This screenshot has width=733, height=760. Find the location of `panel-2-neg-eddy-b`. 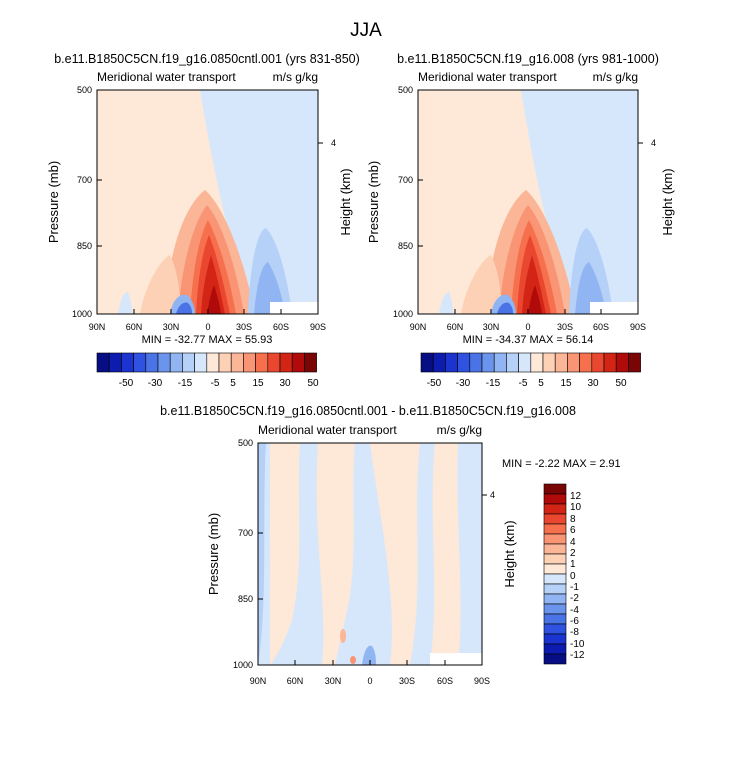

panel-2-neg-eddy-b is located at coordinates (505, 308).